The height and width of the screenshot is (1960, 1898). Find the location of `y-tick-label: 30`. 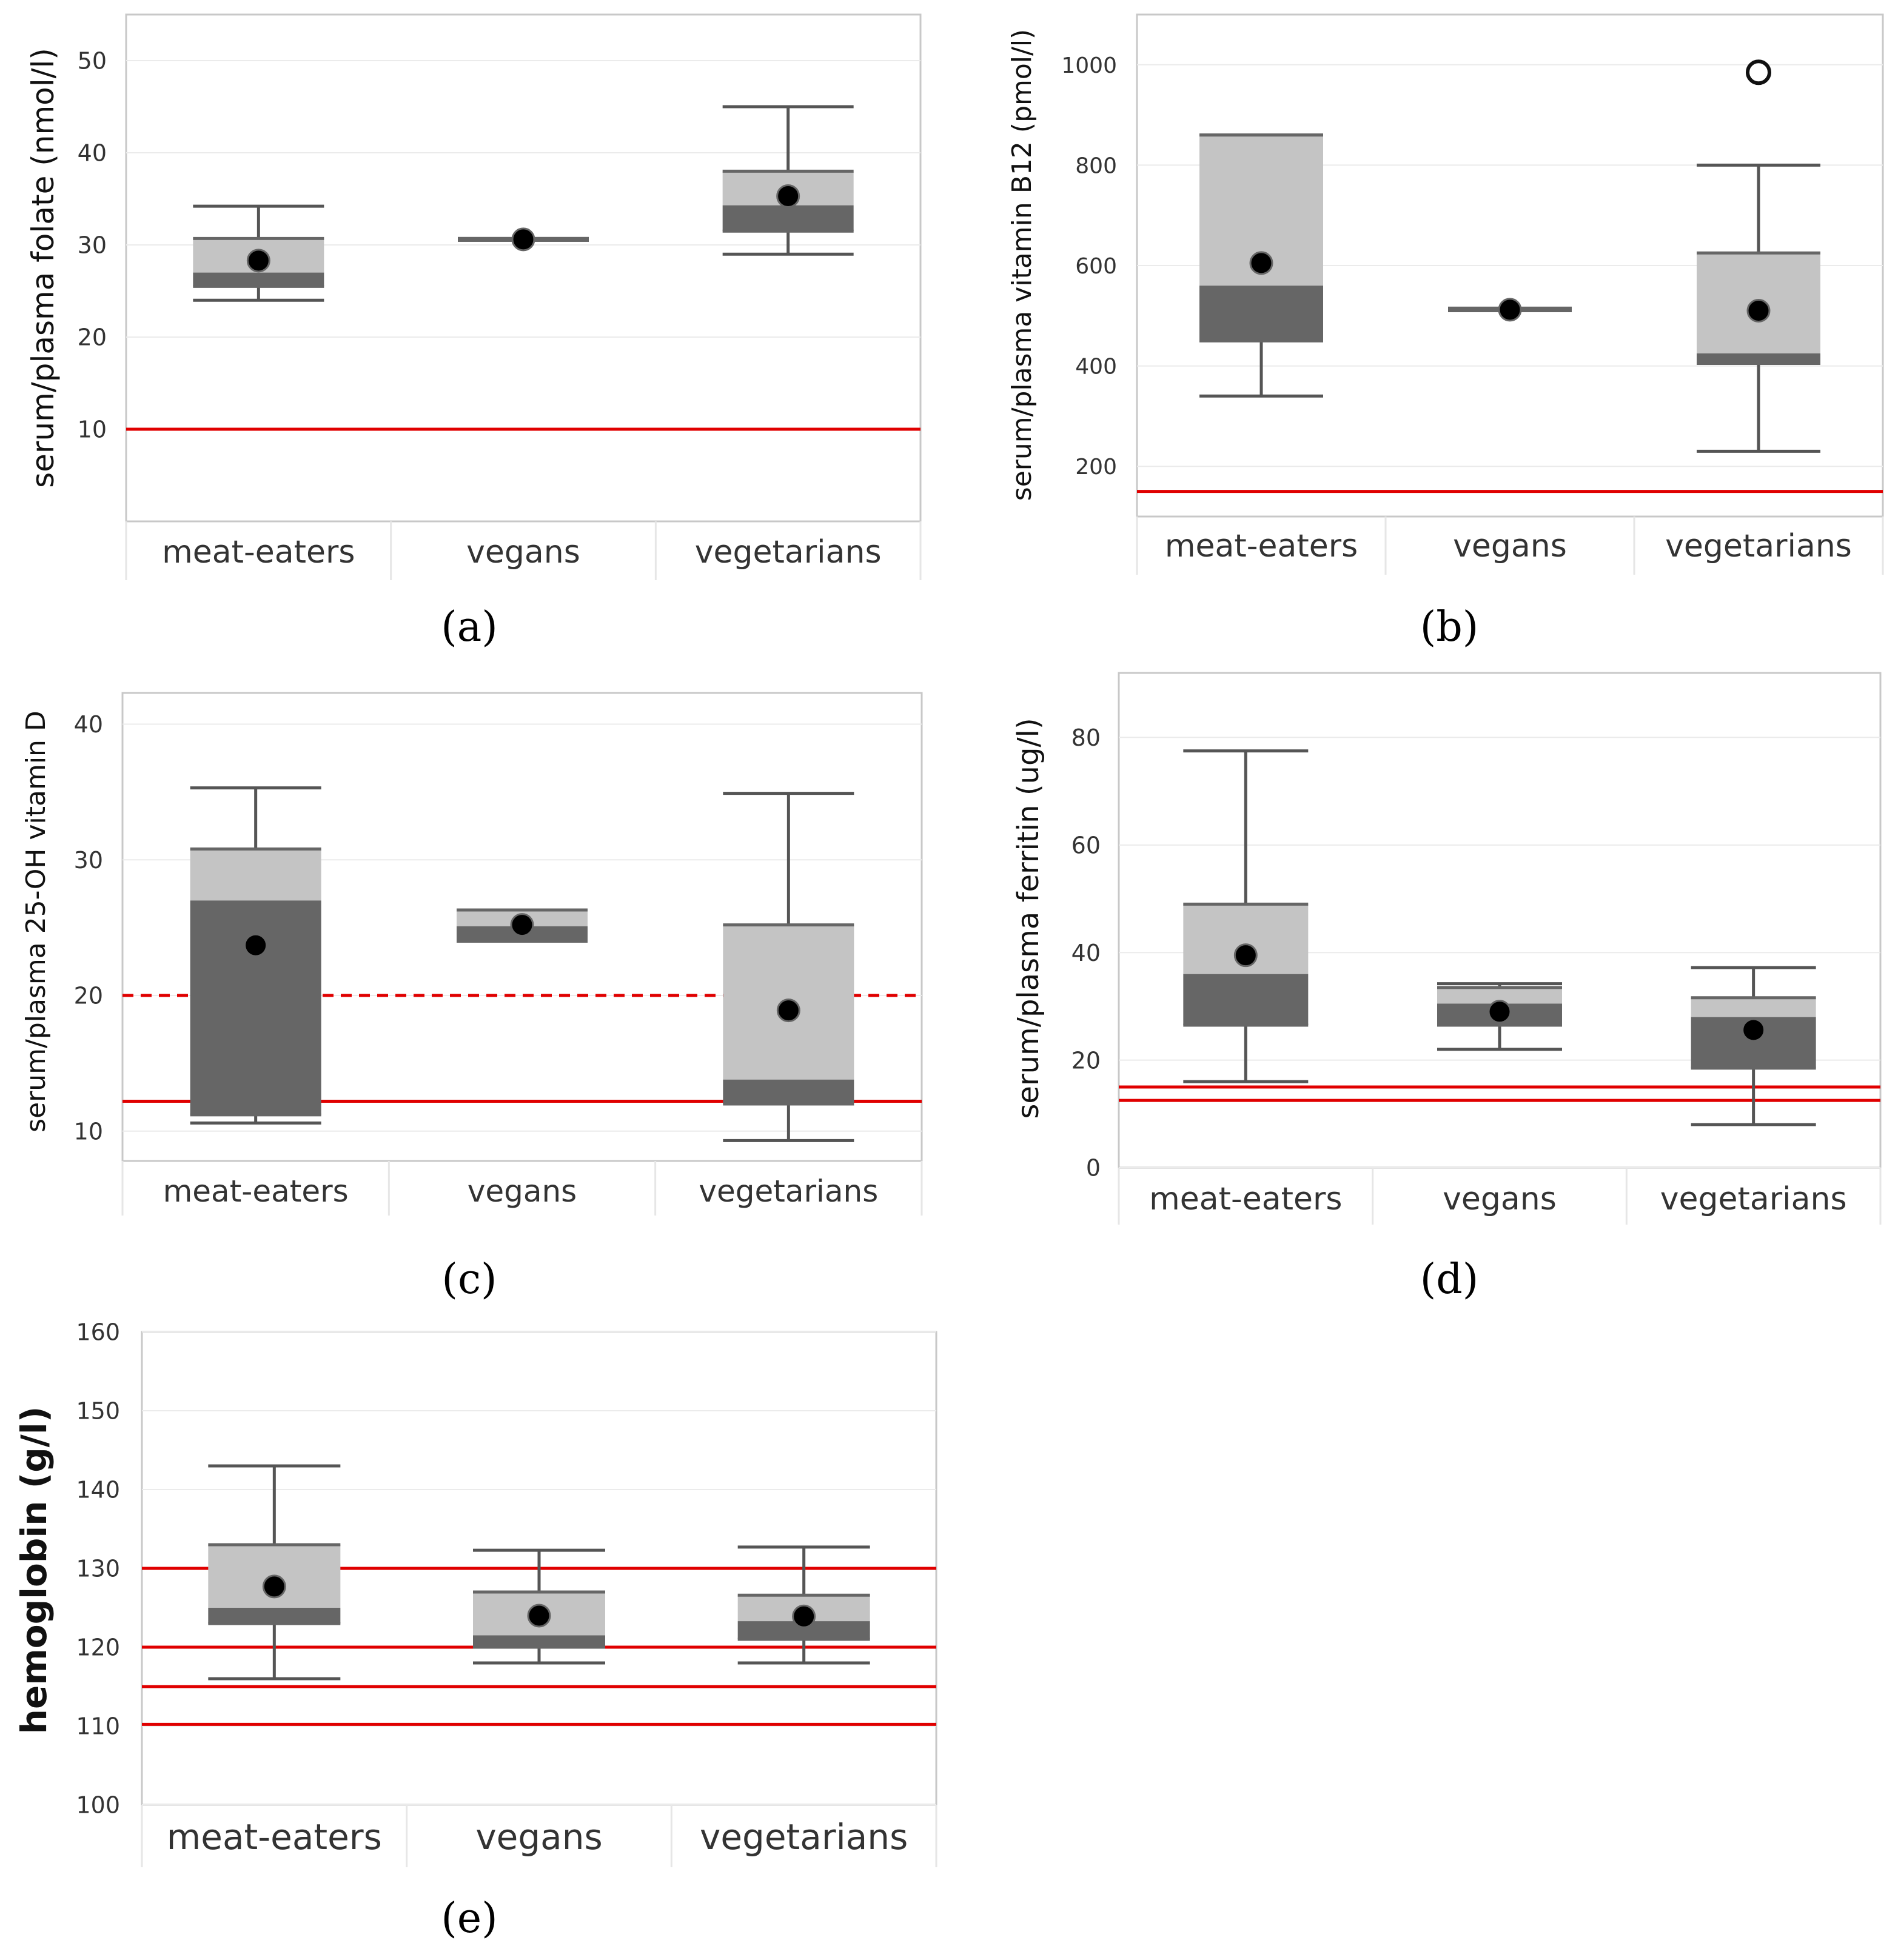

y-tick-label: 30 is located at coordinates (88, 860).